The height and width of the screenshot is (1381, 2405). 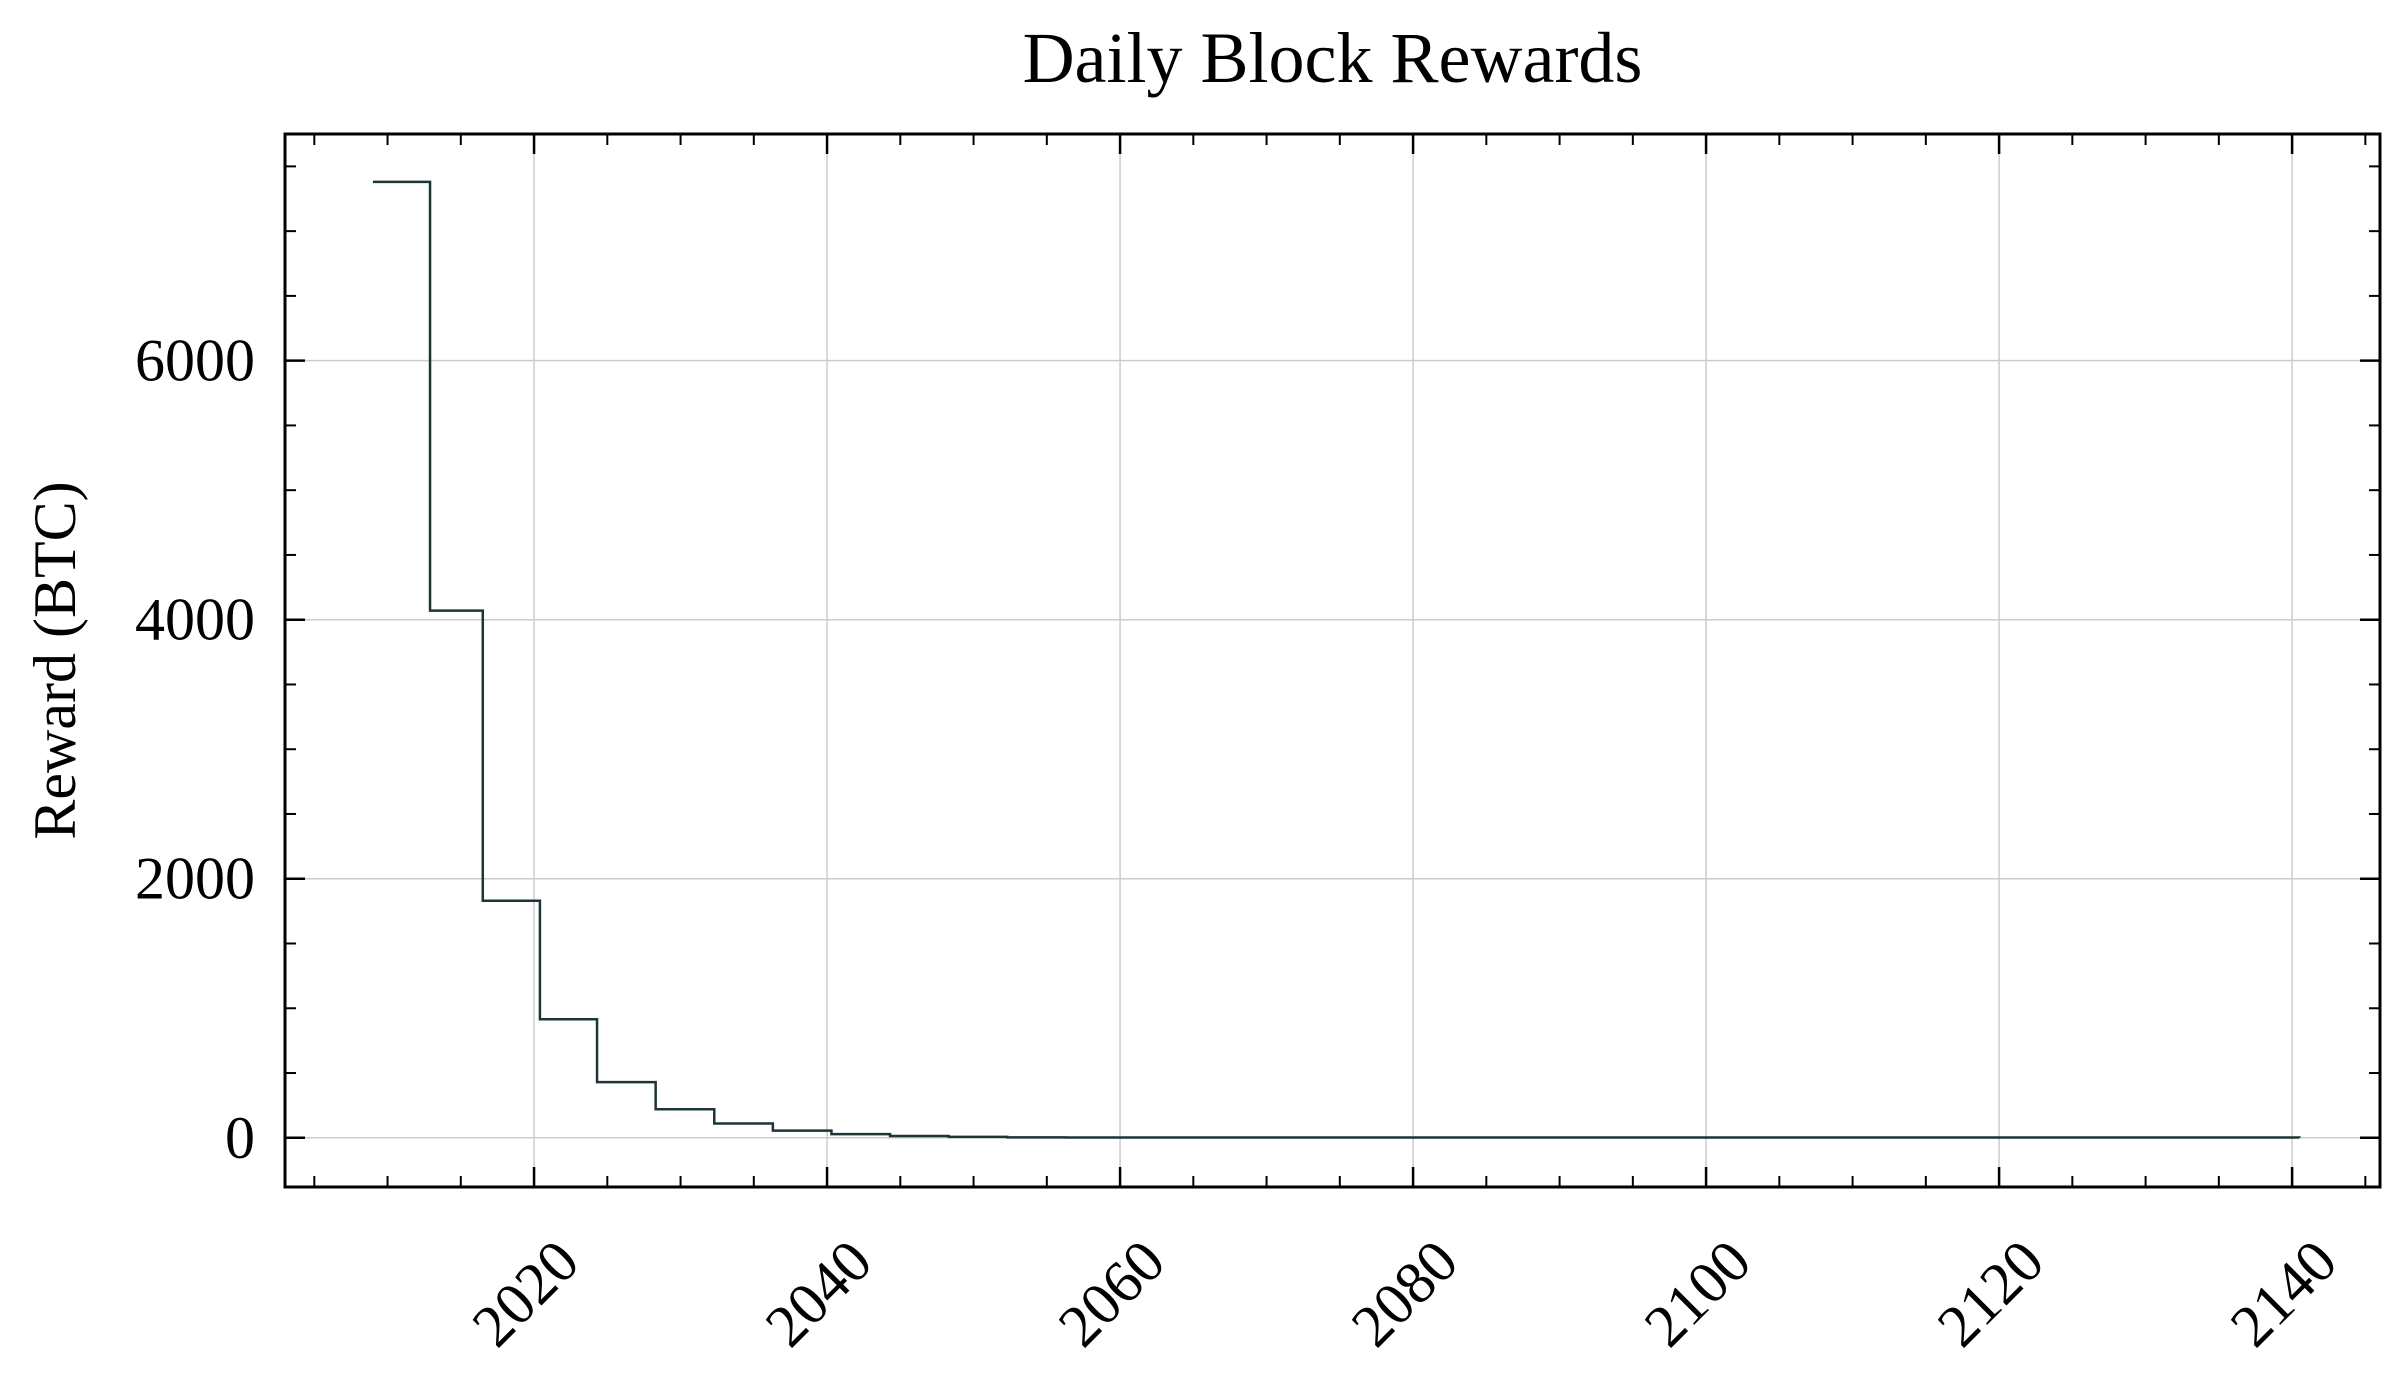 I want to click on x-tick-label: 2040, so click(x=819, y=1294).